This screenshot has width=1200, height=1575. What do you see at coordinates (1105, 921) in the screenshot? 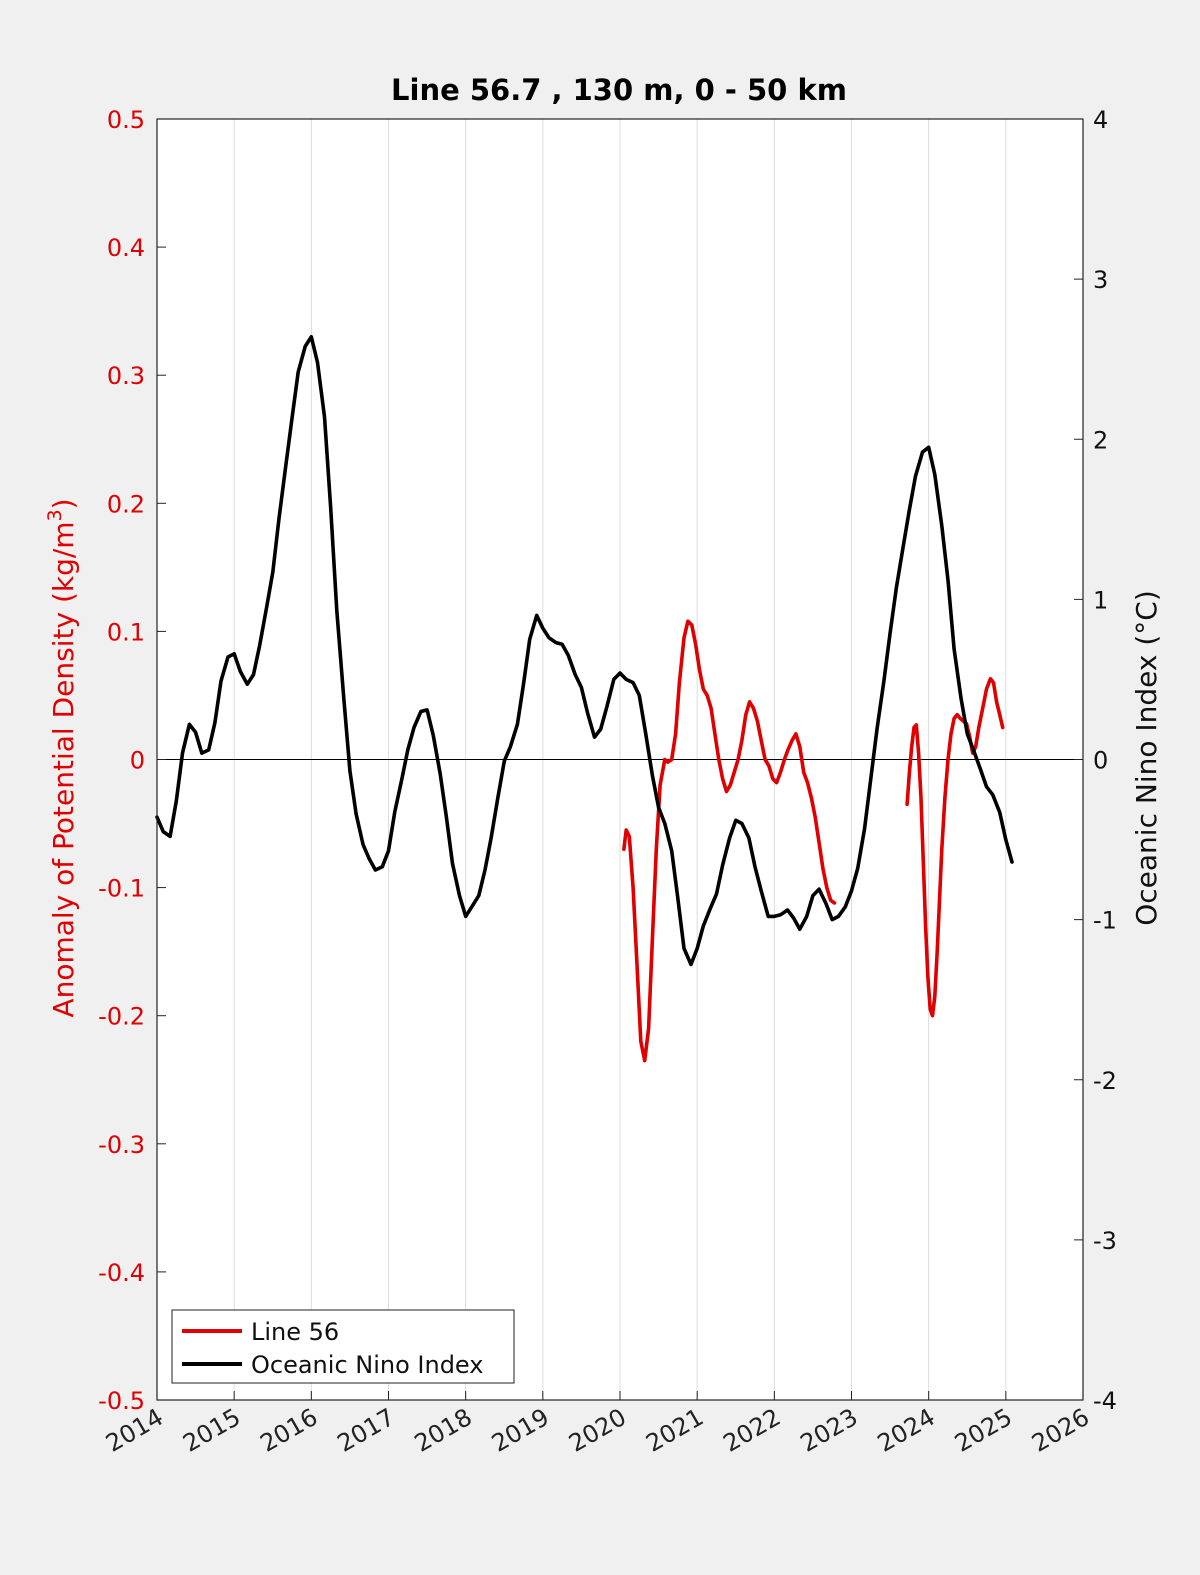
I see `y-right-tick-label: -1` at bounding box center [1105, 921].